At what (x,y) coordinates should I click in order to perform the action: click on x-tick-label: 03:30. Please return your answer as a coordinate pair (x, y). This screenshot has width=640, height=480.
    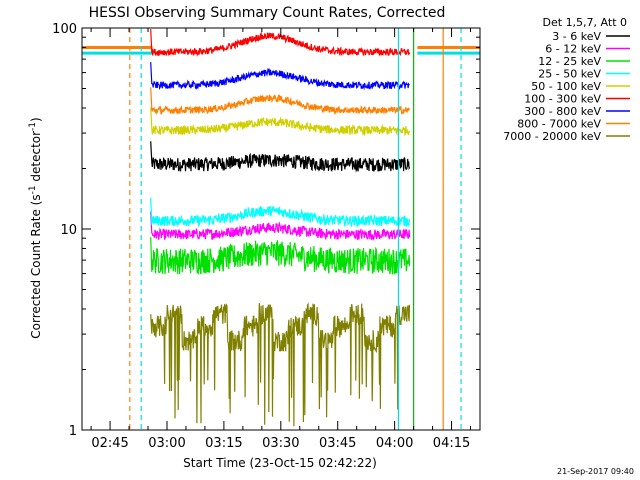
    Looking at the image, I should click on (280, 443).